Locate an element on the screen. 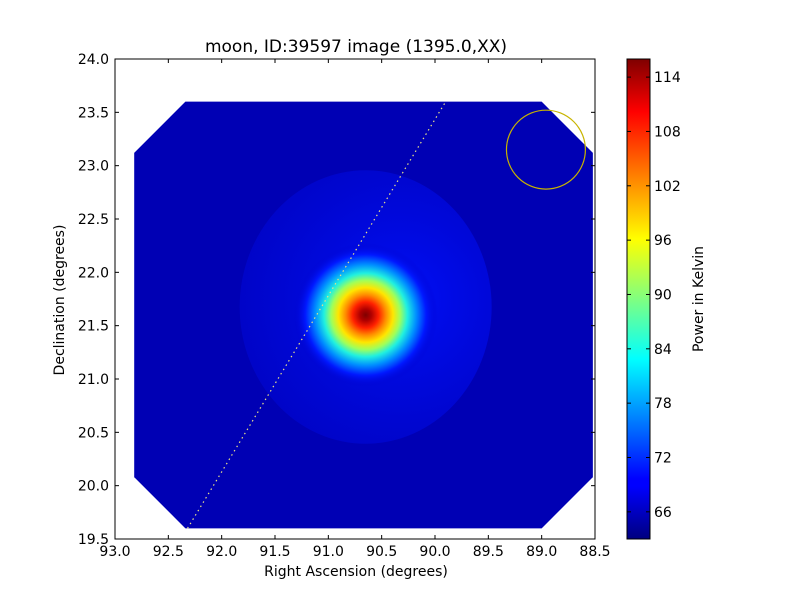 This screenshot has height=600, width=800. y-tick-label: 23.5 is located at coordinates (93, 113).